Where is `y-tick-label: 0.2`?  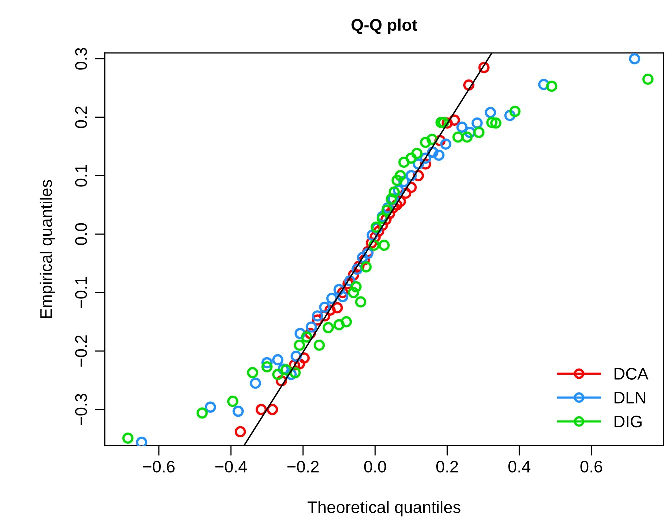
y-tick-label: 0.2 is located at coordinates (81, 117).